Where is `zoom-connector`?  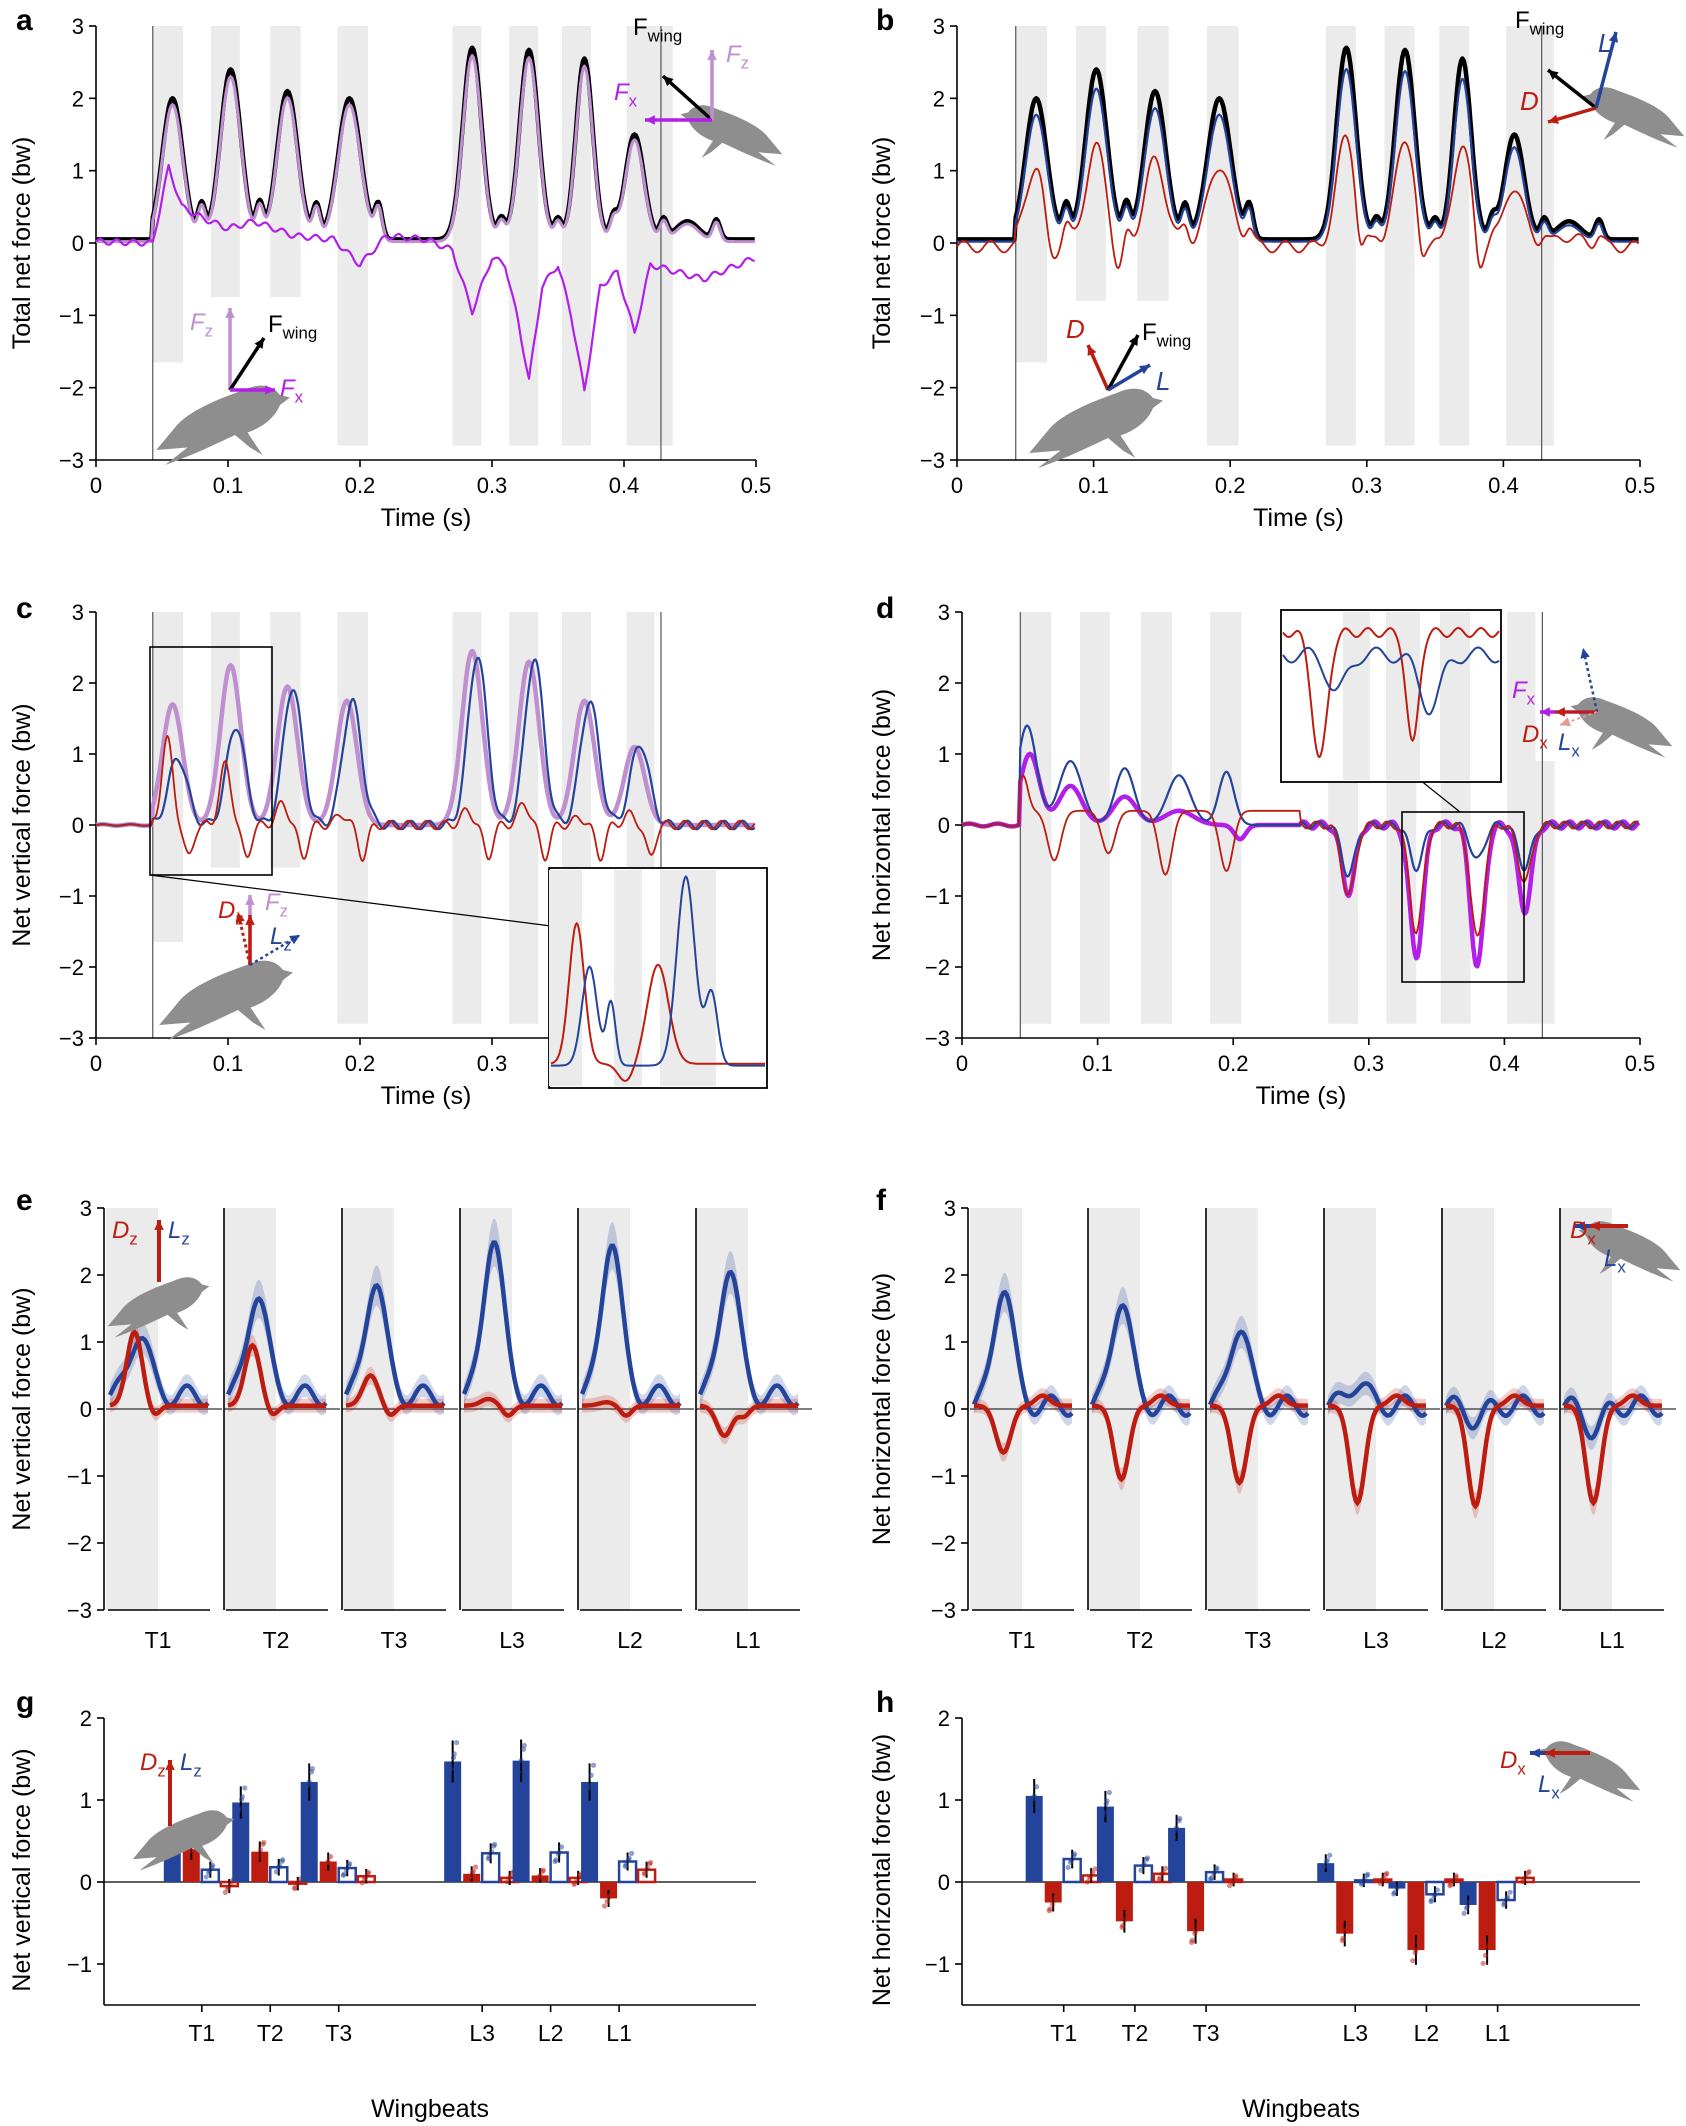 zoom-connector is located at coordinates (350, 900).